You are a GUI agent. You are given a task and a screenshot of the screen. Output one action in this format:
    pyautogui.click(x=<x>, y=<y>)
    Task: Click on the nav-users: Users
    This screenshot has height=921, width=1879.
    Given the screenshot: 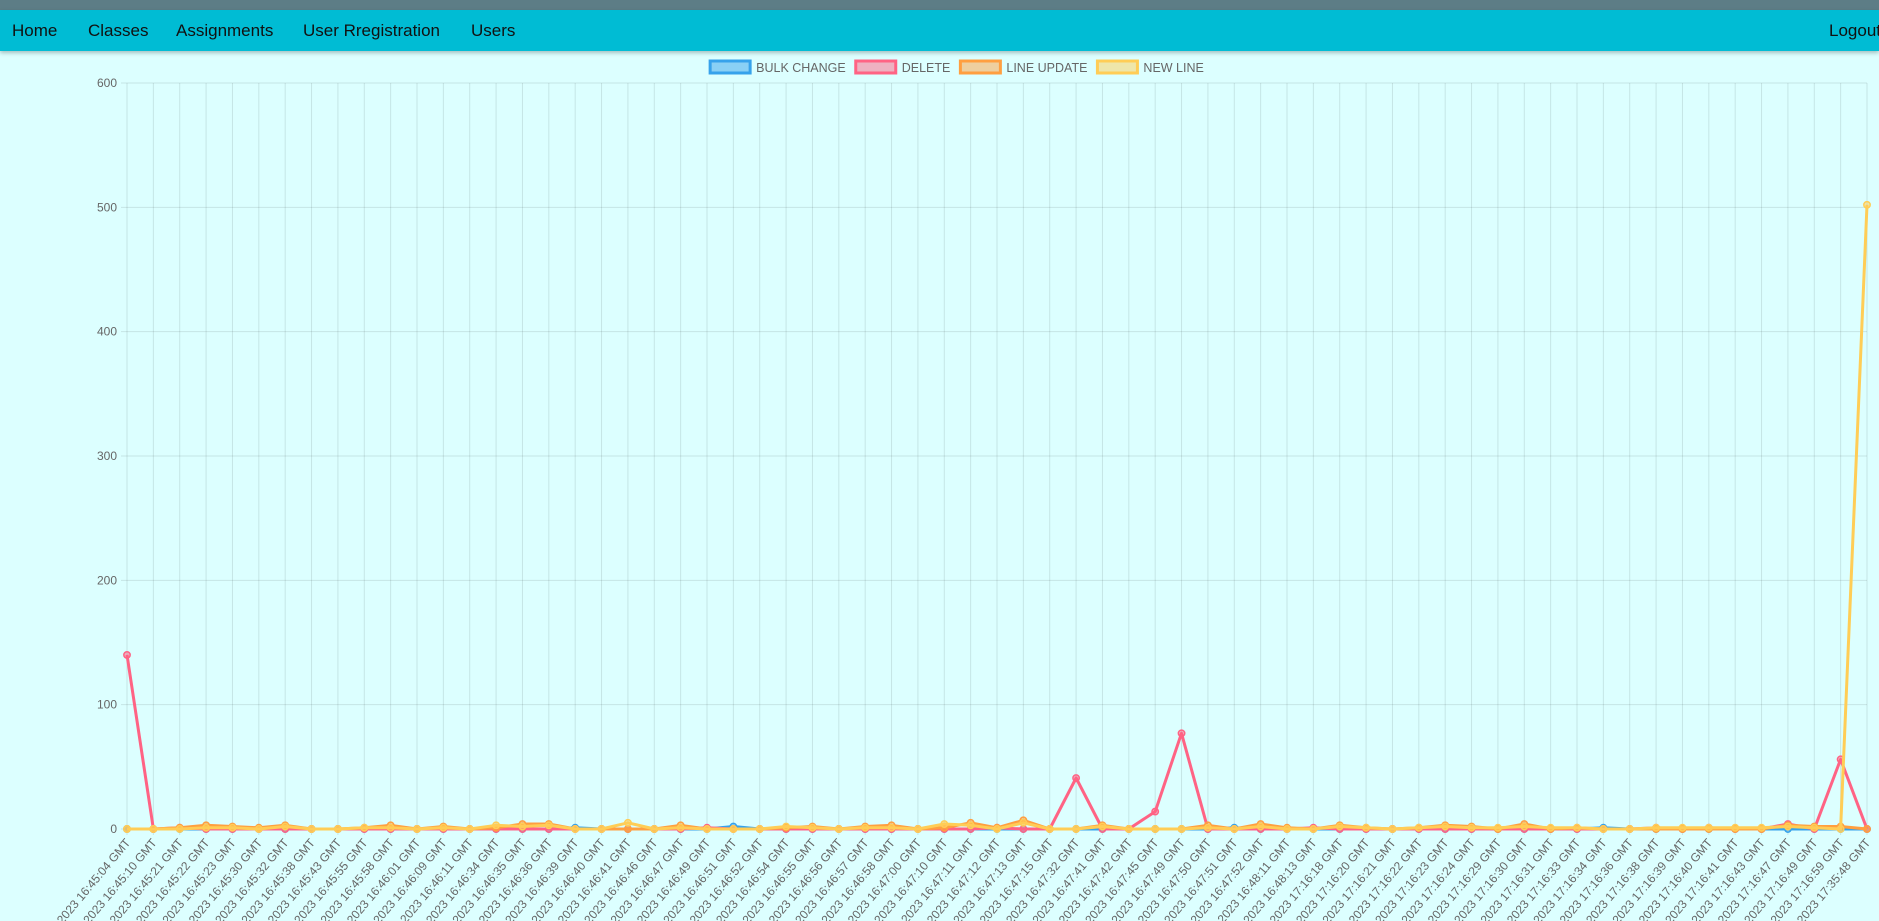 What is the action you would take?
    pyautogui.click(x=493, y=30)
    